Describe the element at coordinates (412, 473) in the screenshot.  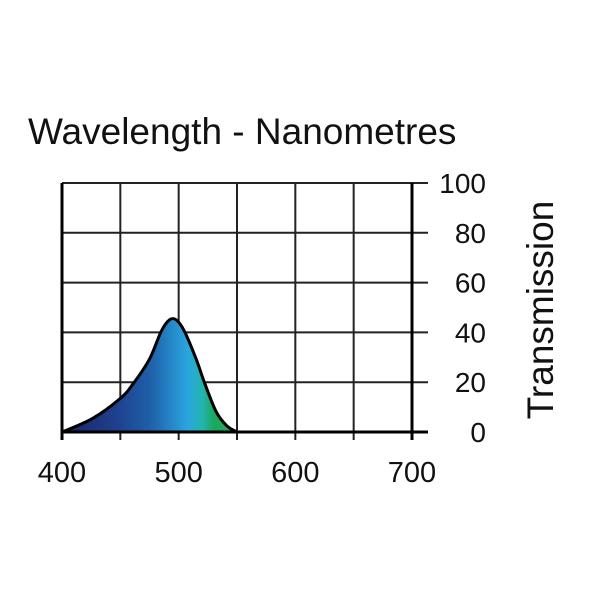
I see `x-tick-label: 700` at that location.